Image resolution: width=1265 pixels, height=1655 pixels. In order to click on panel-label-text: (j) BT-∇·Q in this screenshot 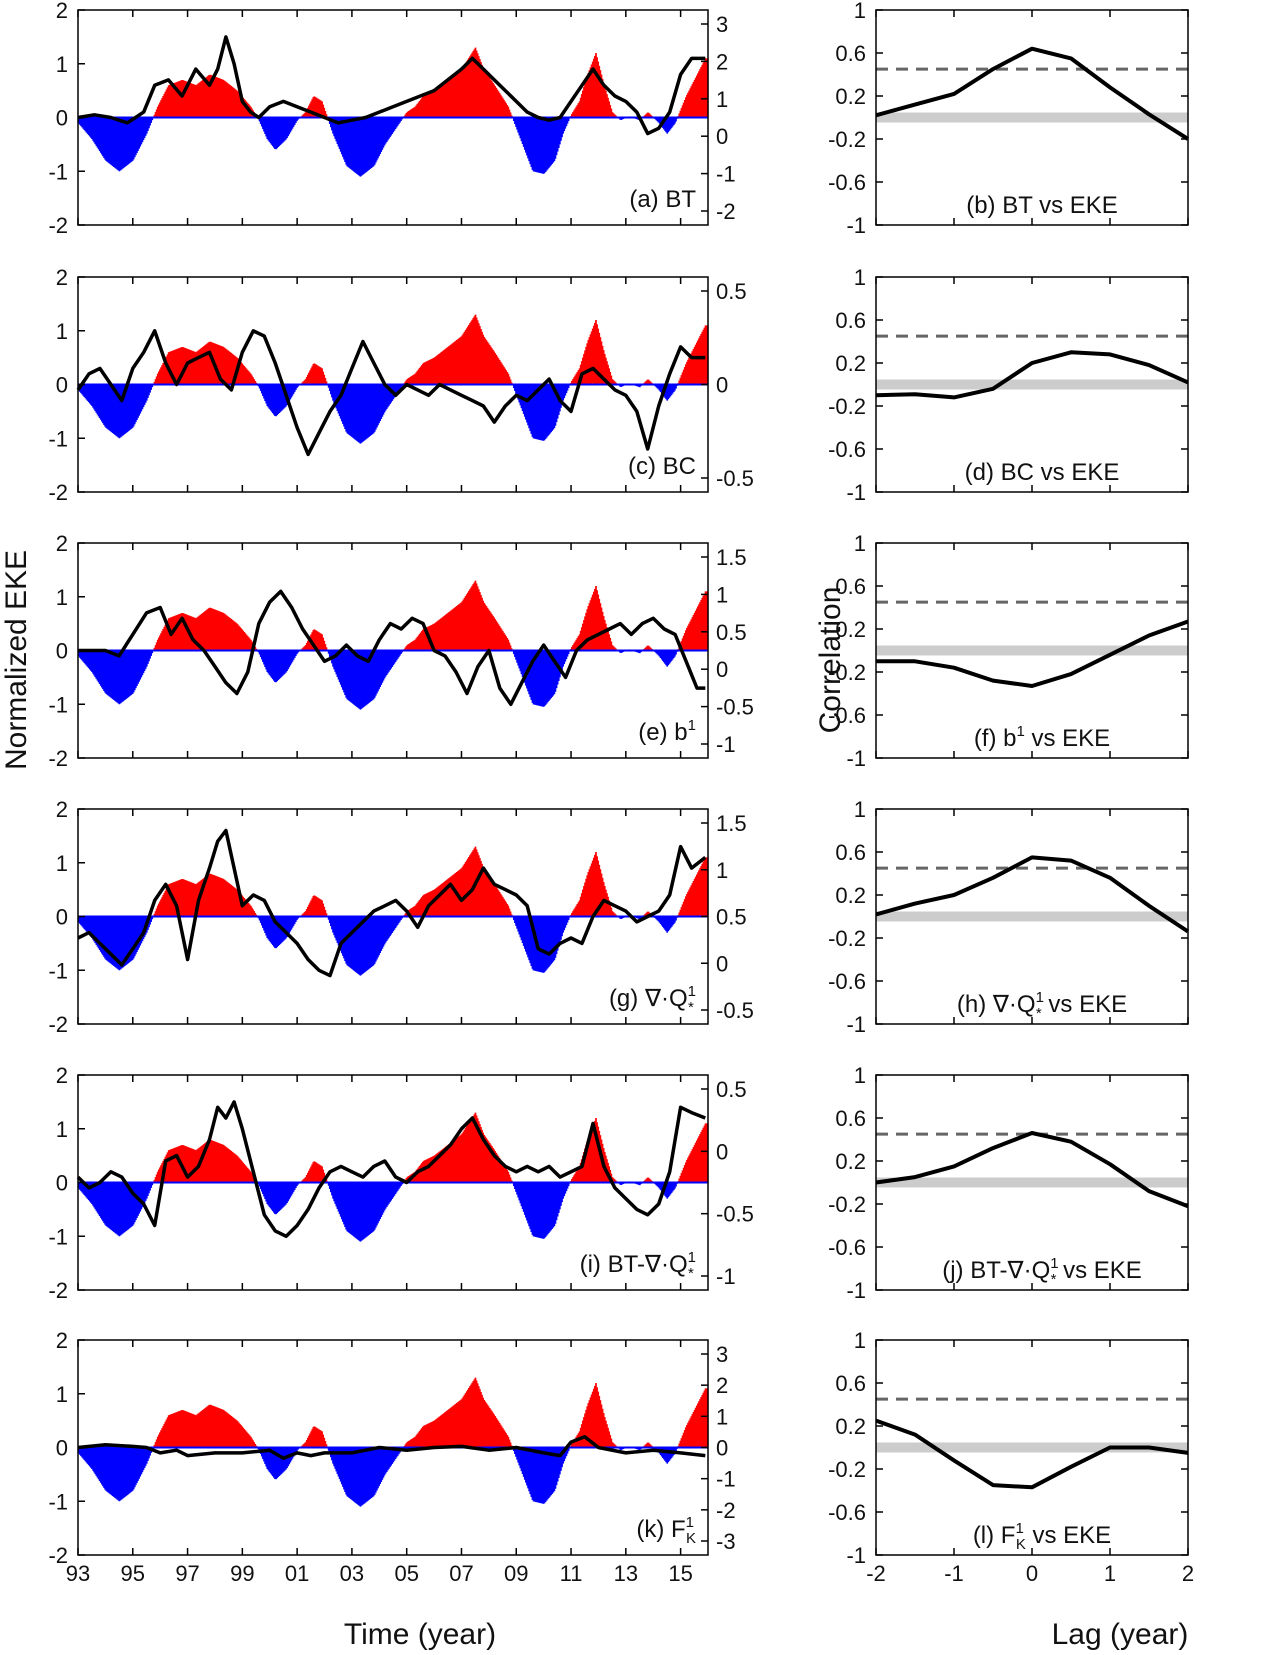, I will do `click(996, 1270)`.